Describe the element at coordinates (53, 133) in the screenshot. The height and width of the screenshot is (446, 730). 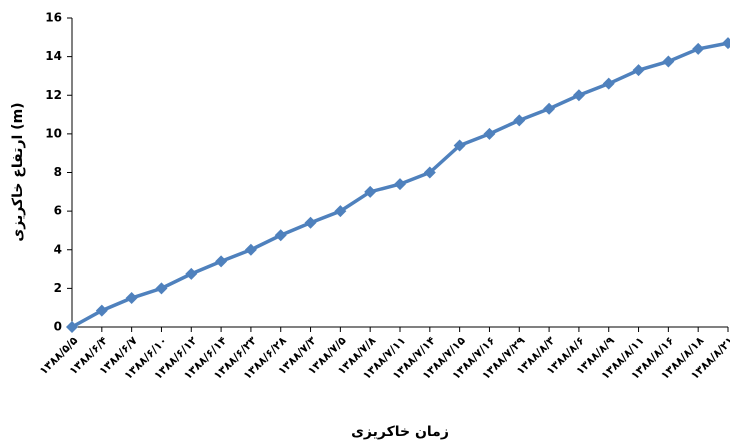
I see `y-tick-label: 10` at that location.